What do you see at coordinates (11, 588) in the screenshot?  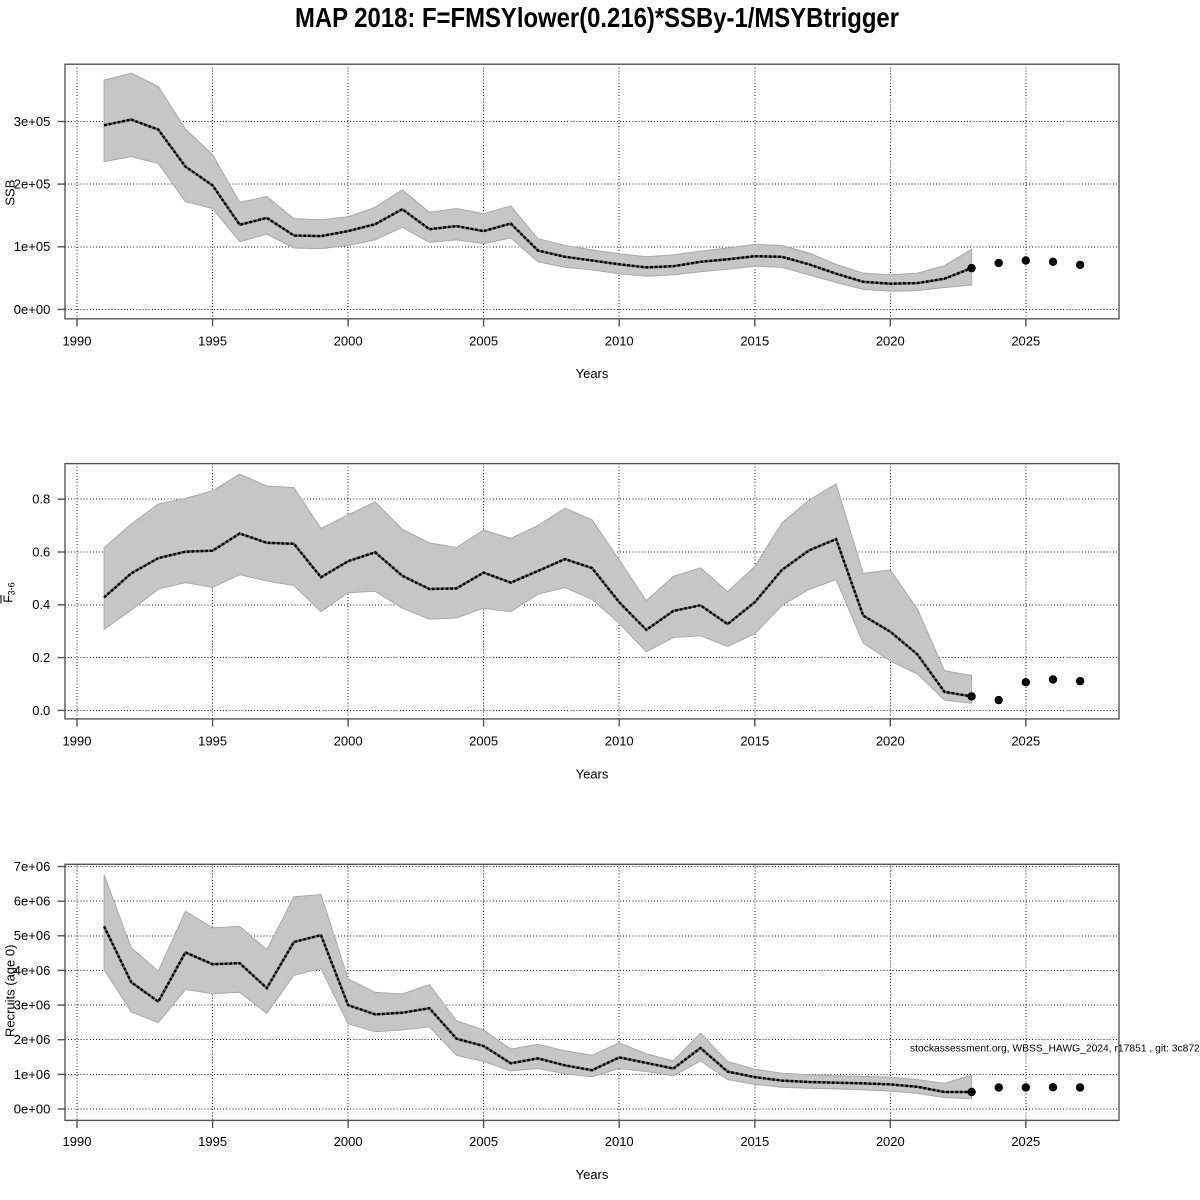 I see `svg-text: 3-6` at bounding box center [11, 588].